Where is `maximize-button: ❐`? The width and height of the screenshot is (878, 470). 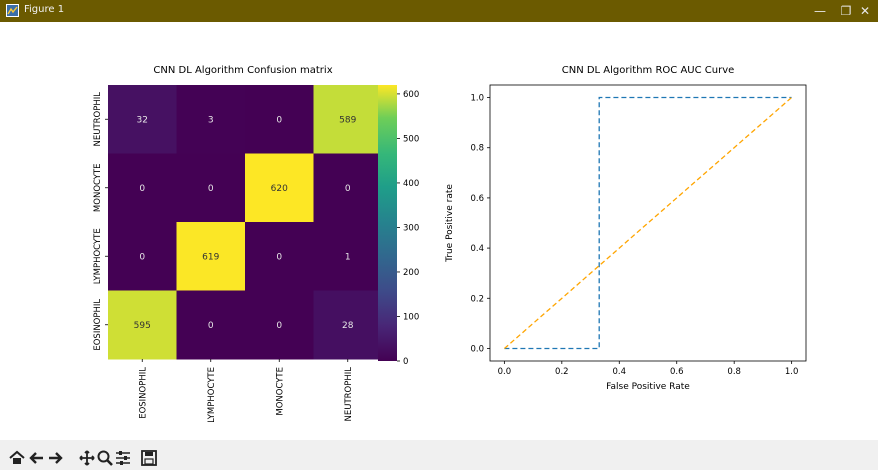
maximize-button: ❐ is located at coordinates (846, 11).